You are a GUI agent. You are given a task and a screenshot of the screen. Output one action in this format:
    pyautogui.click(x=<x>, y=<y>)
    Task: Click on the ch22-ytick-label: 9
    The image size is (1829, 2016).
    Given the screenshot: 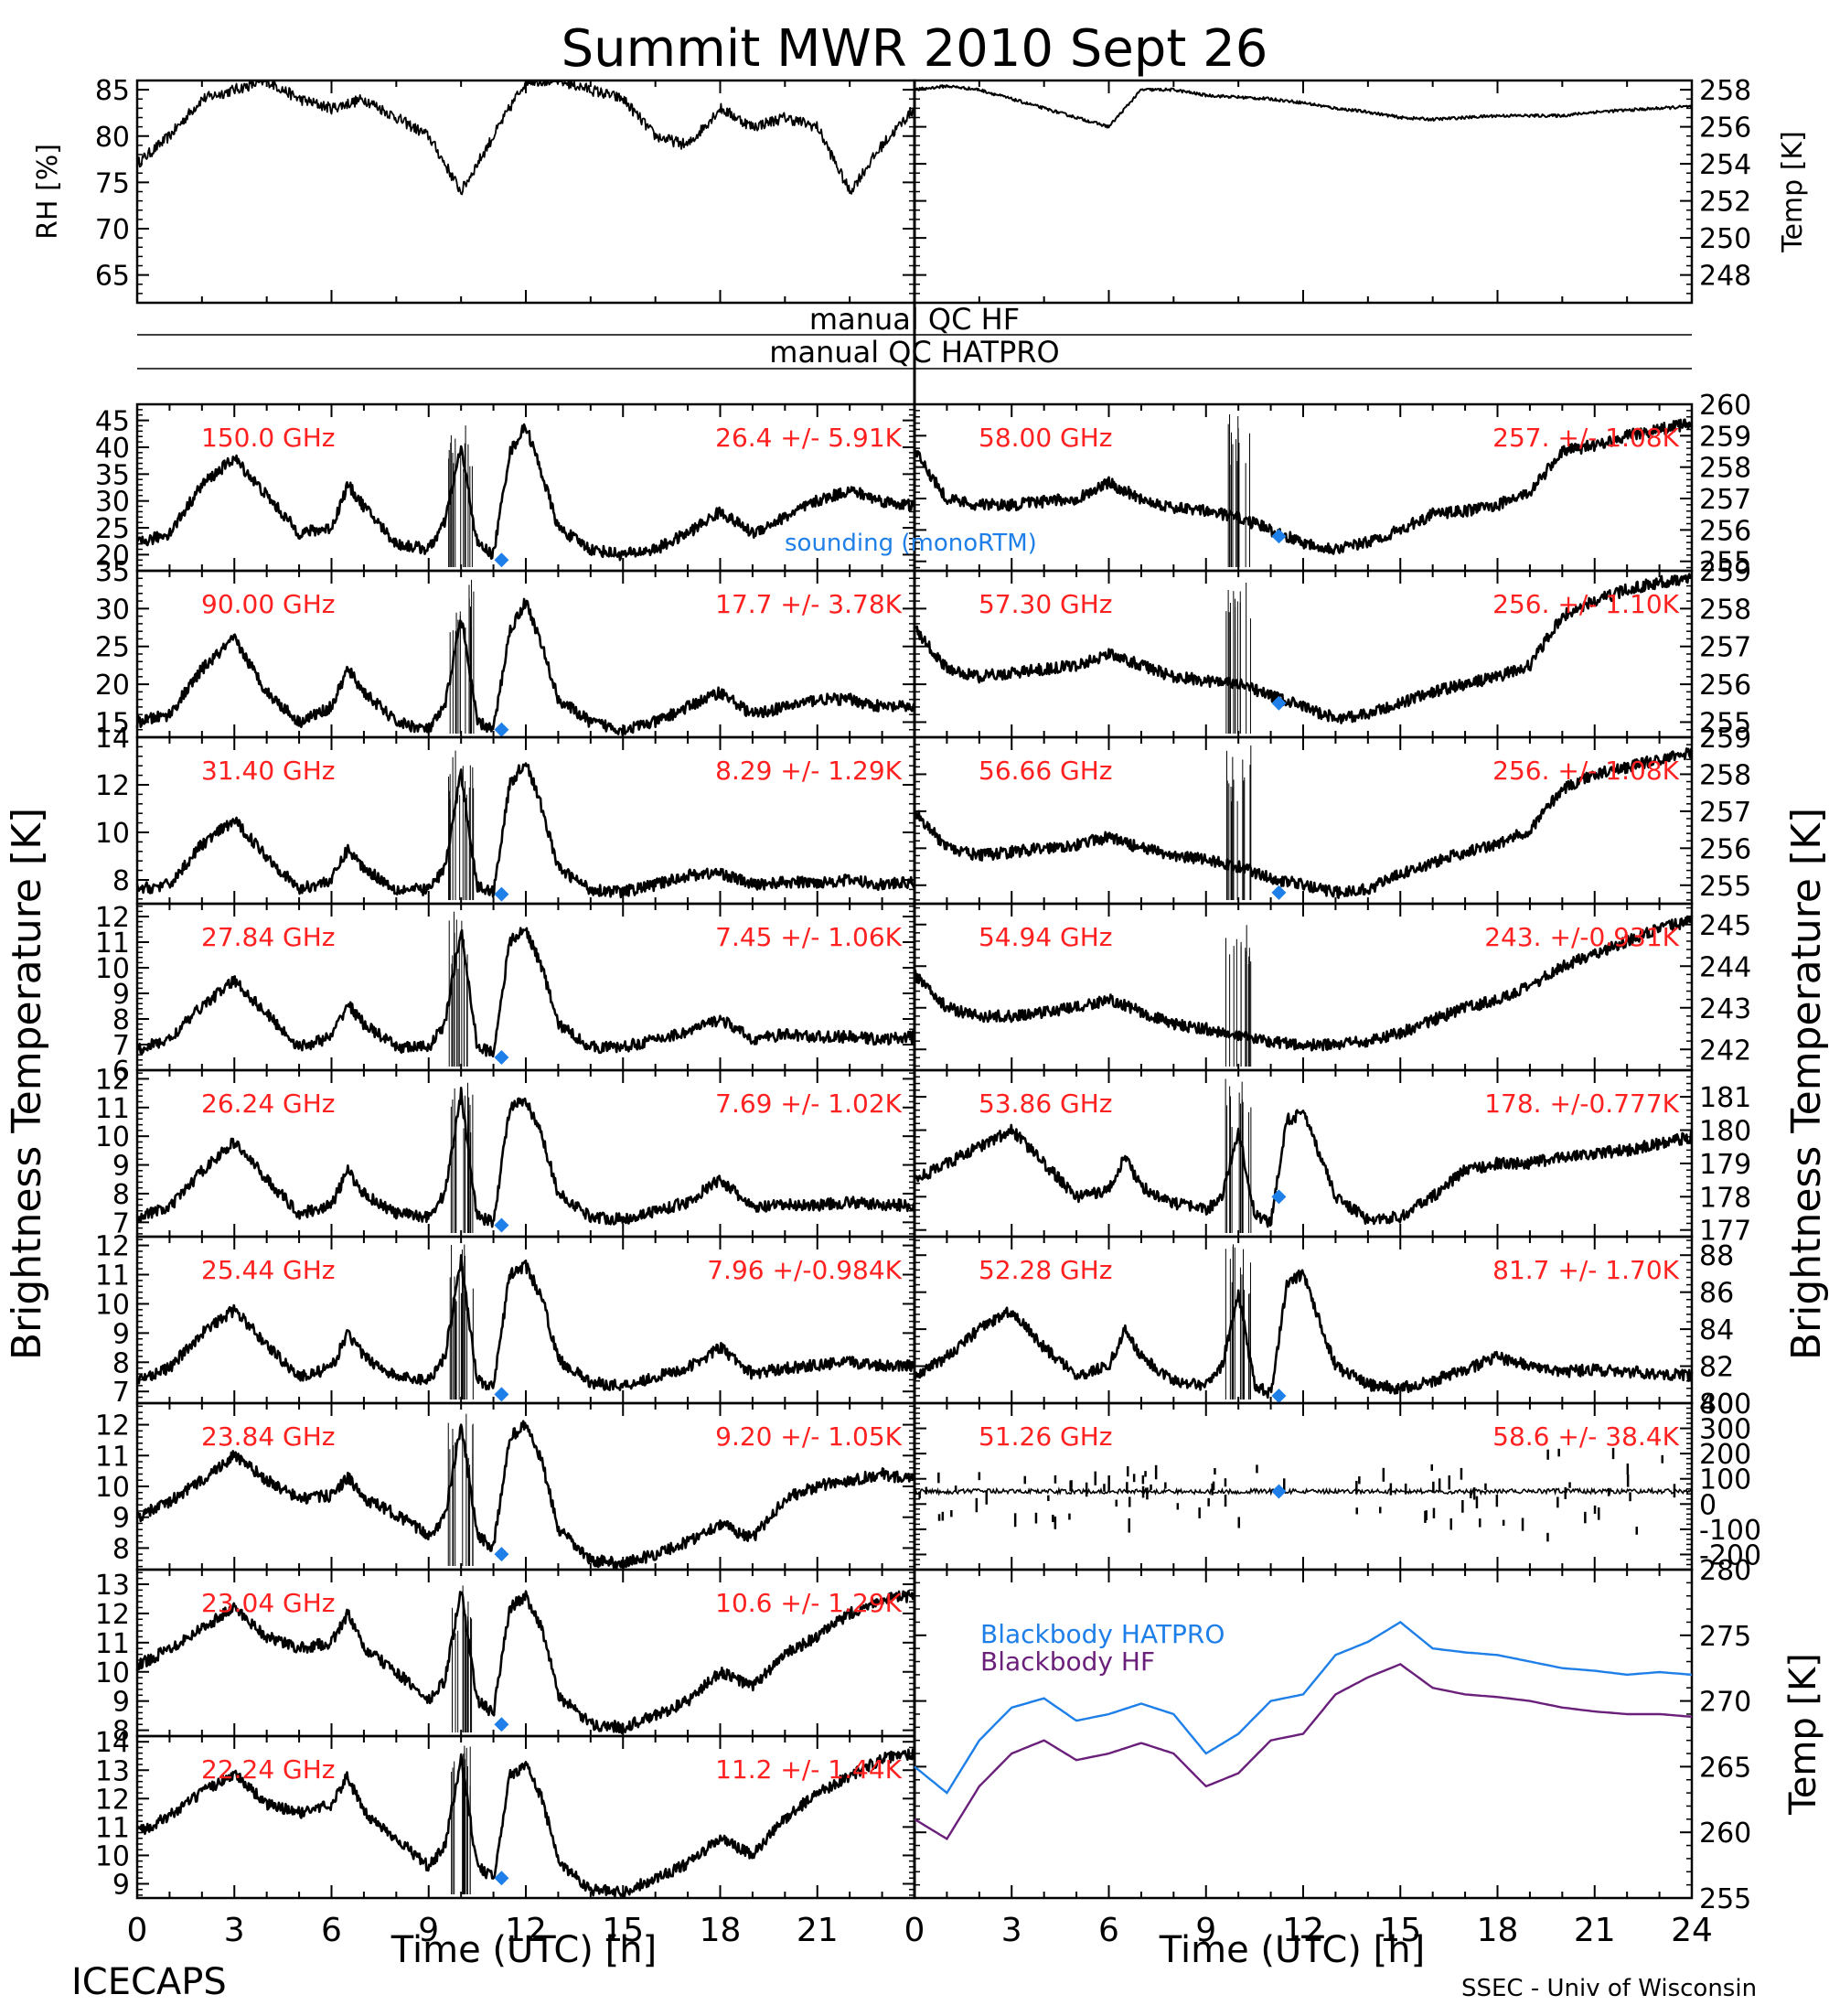 What is the action you would take?
    pyautogui.click(x=121, y=1885)
    